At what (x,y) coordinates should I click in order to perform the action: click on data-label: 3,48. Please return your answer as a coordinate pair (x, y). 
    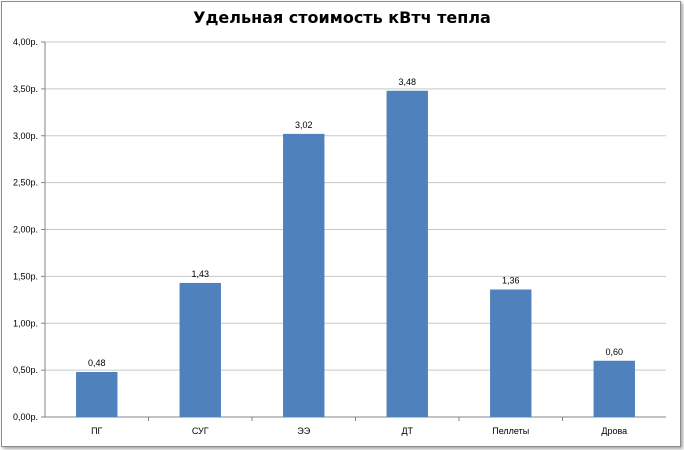
    Looking at the image, I should click on (407, 82).